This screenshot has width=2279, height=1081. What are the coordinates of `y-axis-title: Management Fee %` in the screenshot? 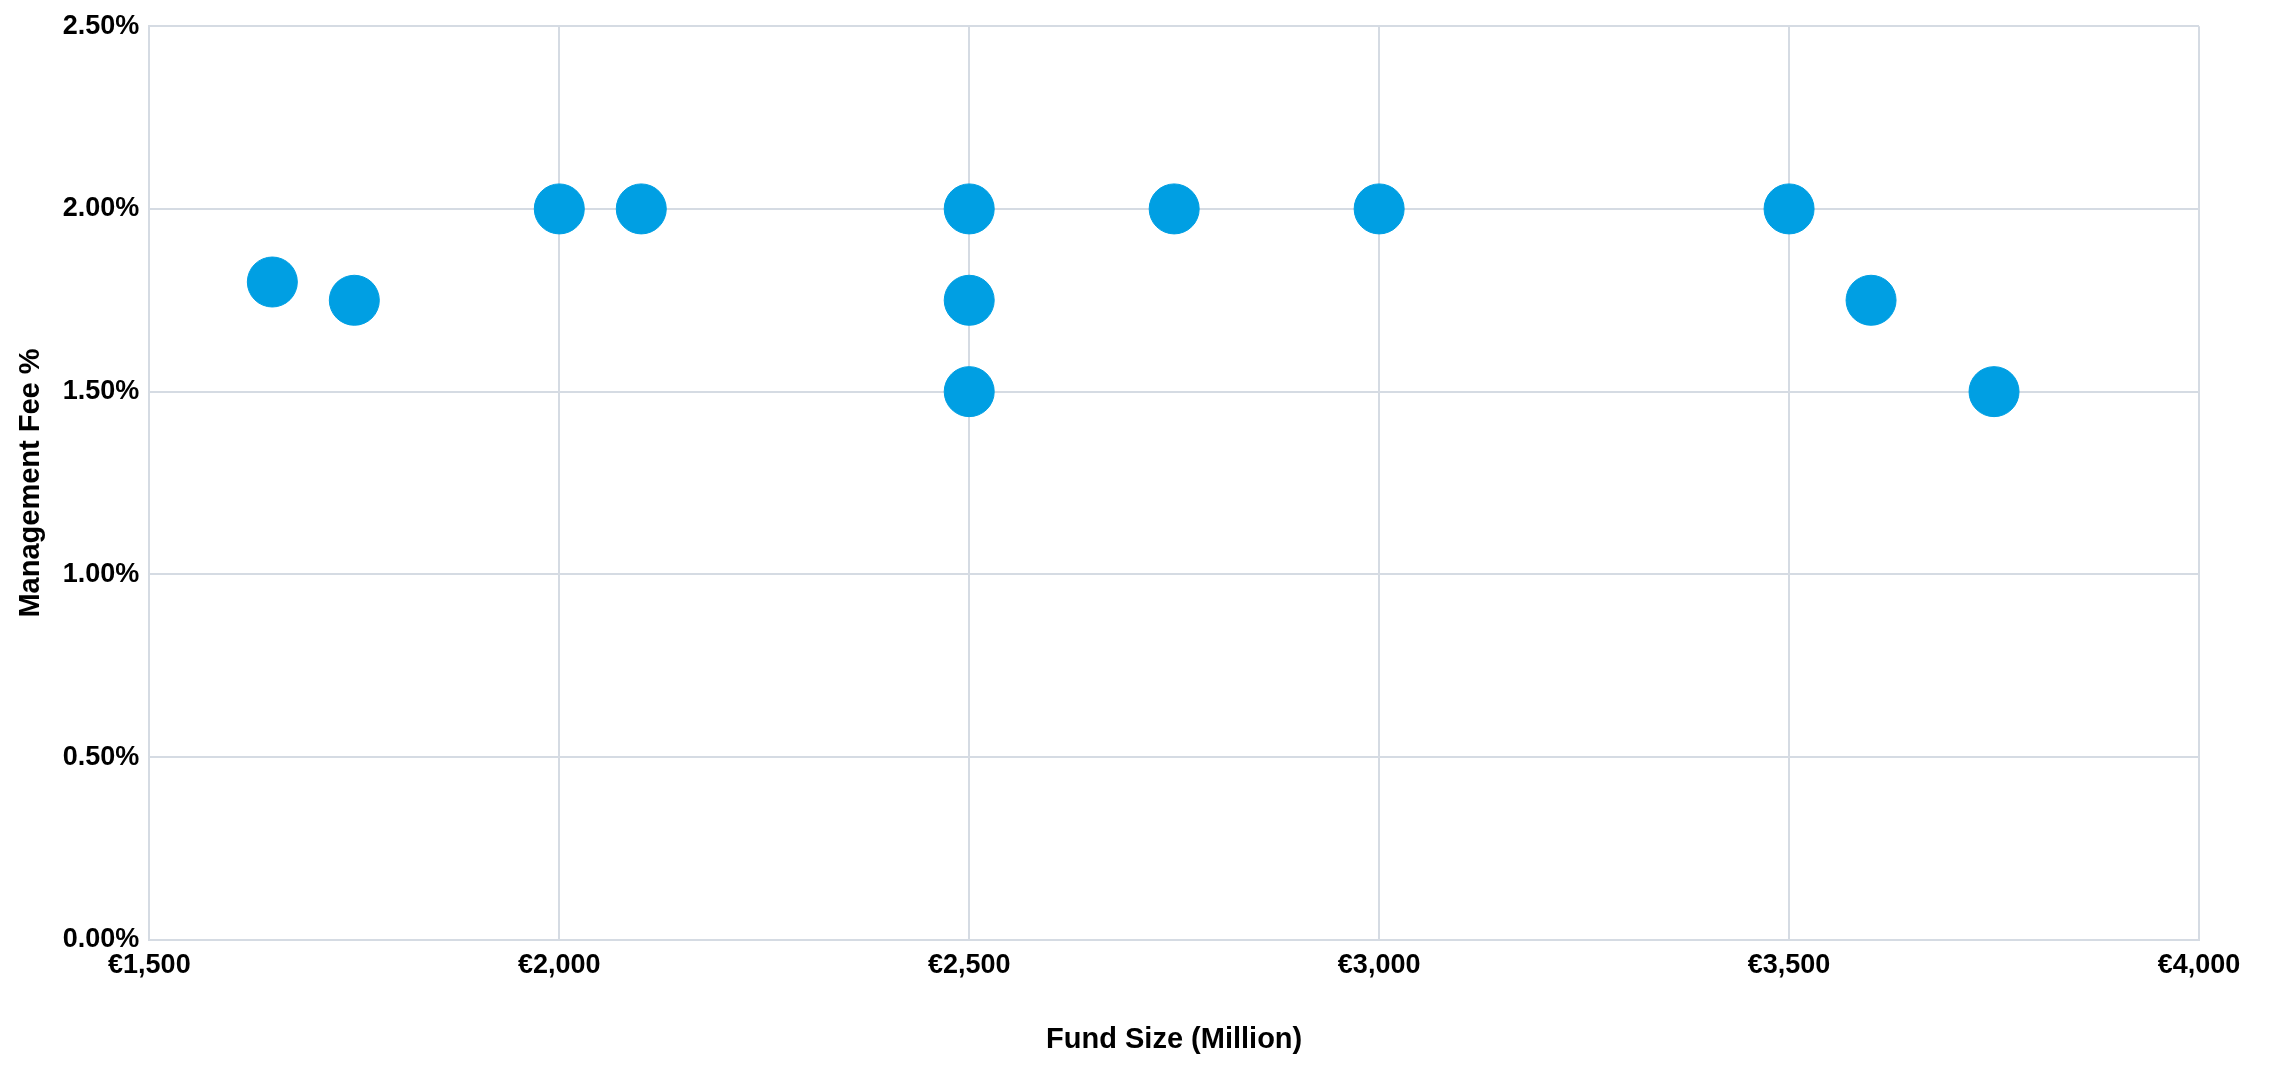 It's located at (29, 483).